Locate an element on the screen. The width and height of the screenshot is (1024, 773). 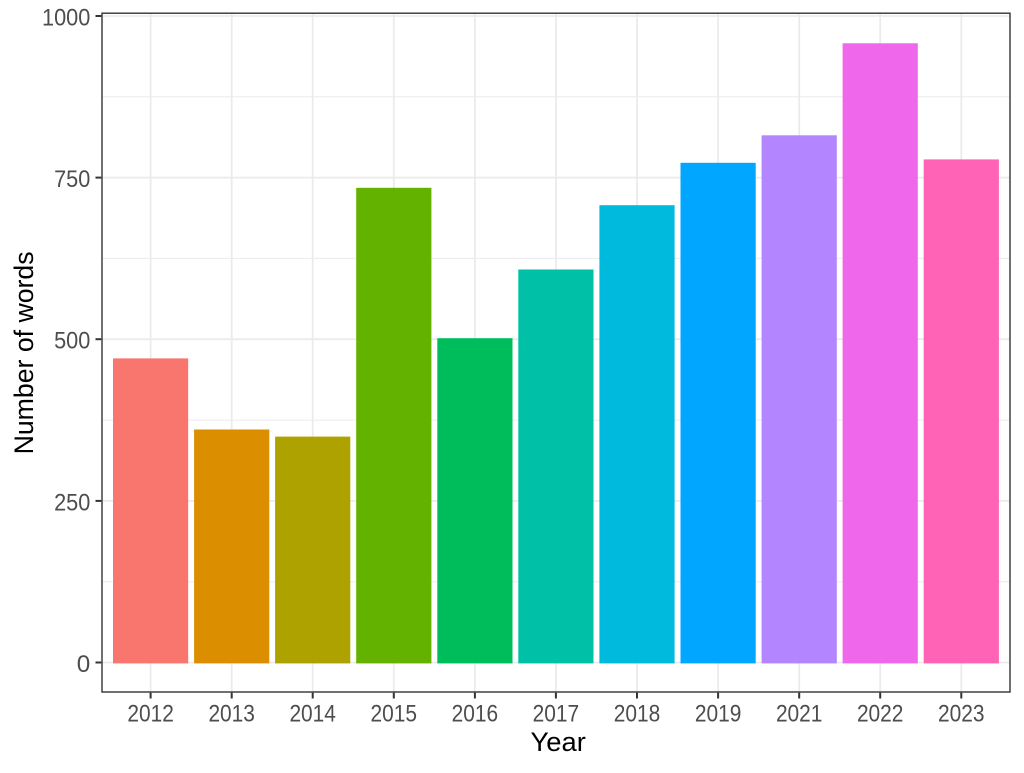
svg-text: 2016 is located at coordinates (475, 715).